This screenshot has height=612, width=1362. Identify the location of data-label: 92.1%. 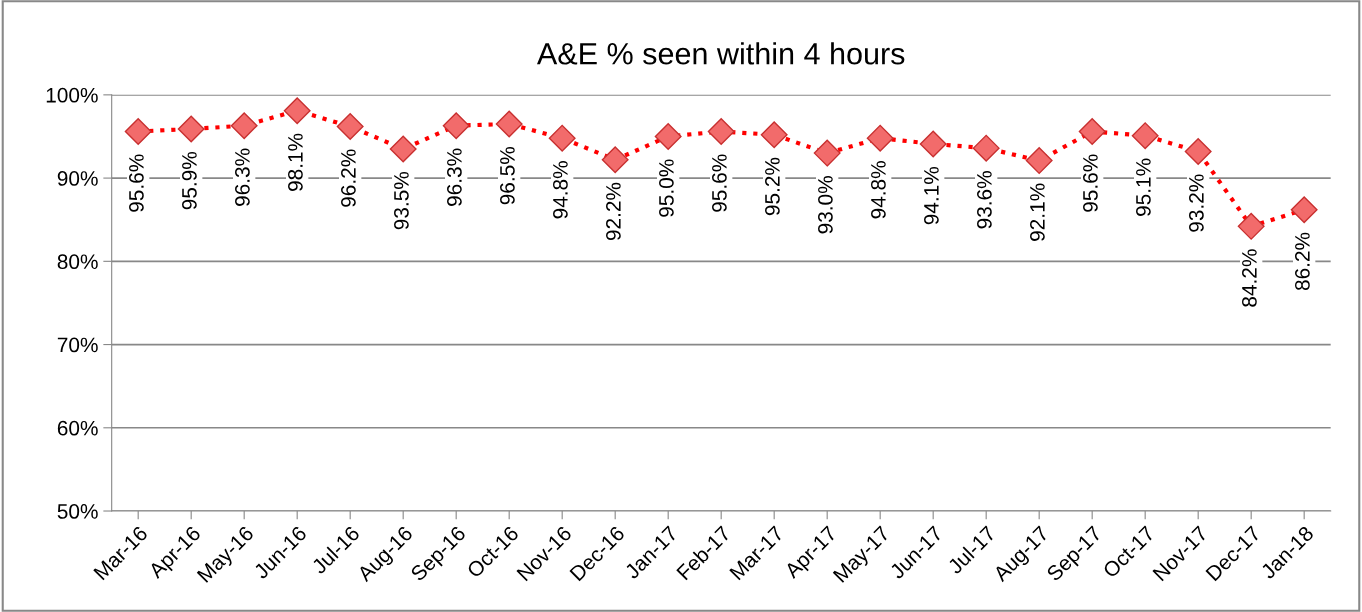
(1037, 212).